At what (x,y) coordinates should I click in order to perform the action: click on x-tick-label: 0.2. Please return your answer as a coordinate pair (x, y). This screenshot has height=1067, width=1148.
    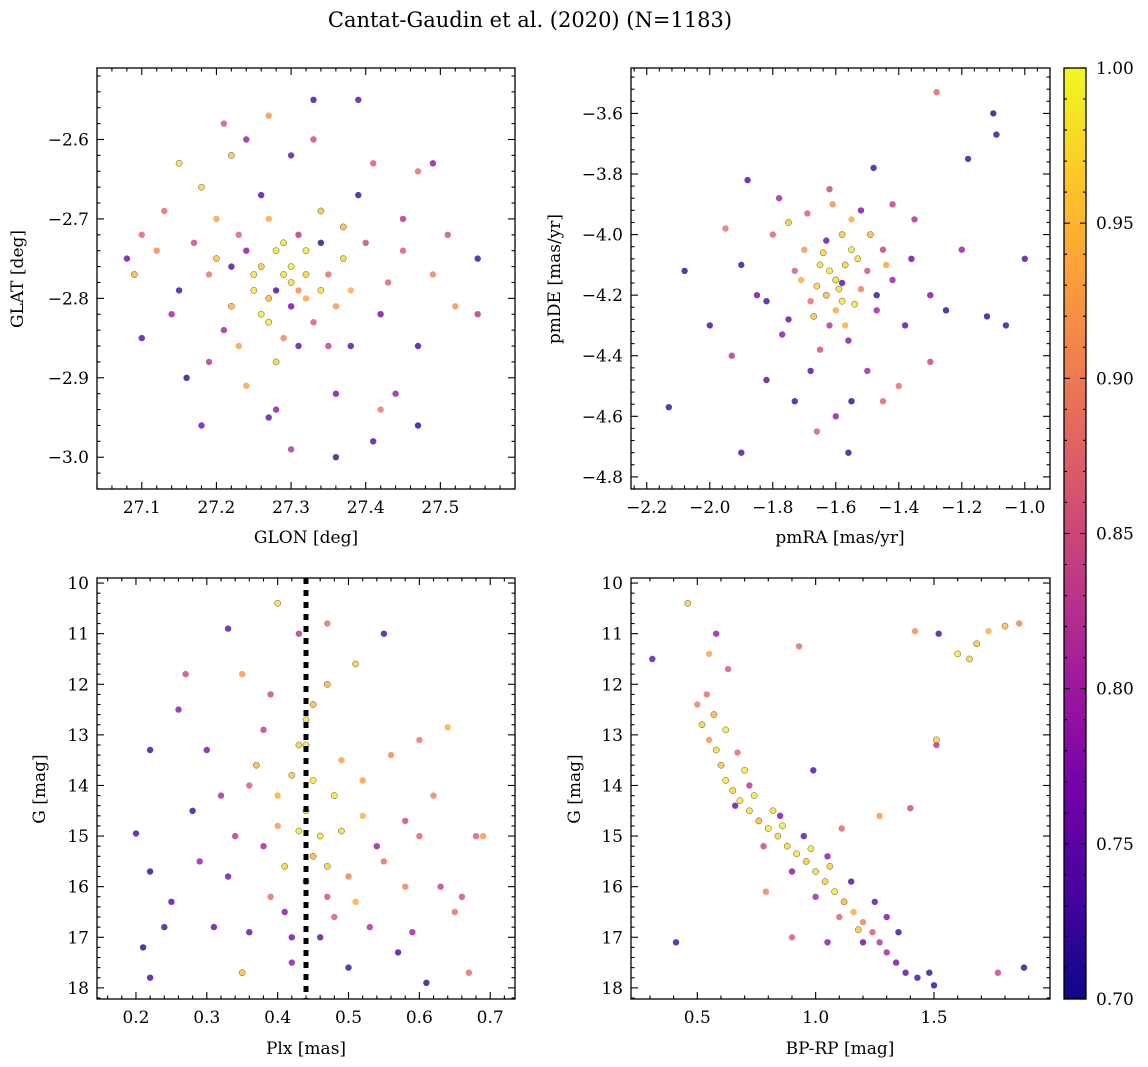
    Looking at the image, I should click on (135, 1018).